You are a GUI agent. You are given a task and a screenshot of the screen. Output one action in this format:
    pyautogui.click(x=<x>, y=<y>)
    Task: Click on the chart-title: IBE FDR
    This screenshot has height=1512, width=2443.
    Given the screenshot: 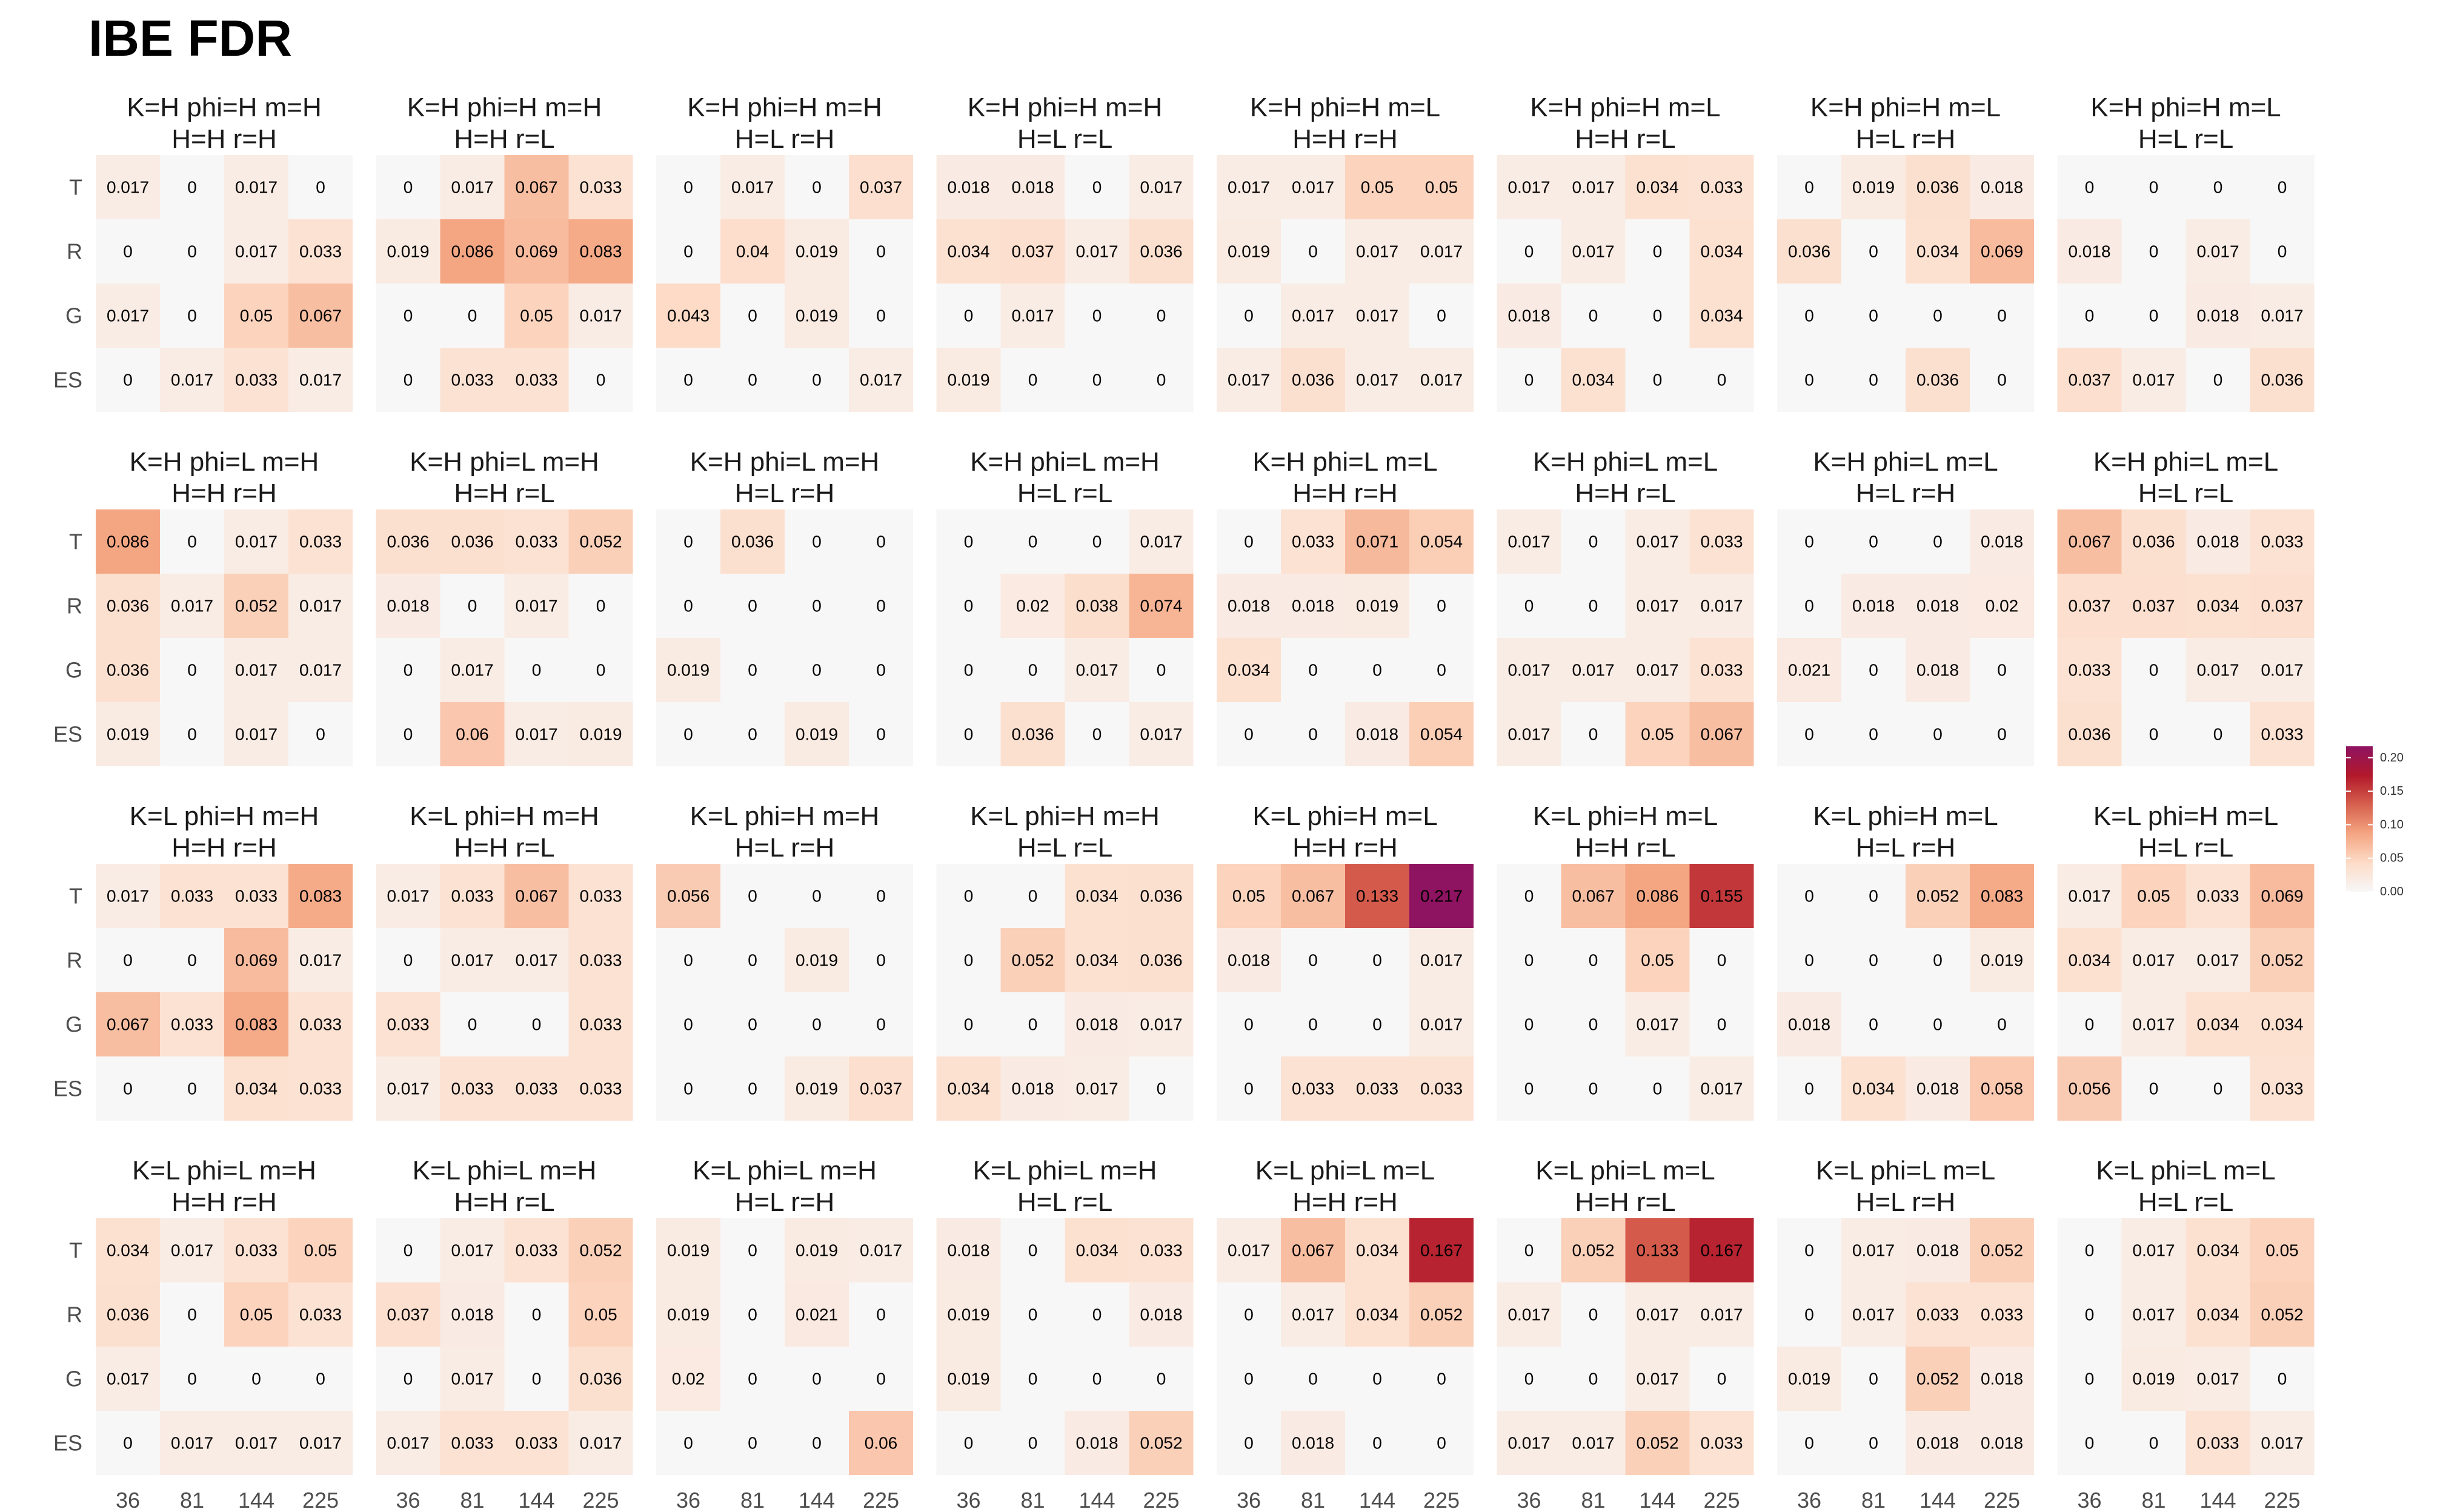 What is the action you would take?
    pyautogui.click(x=190, y=38)
    